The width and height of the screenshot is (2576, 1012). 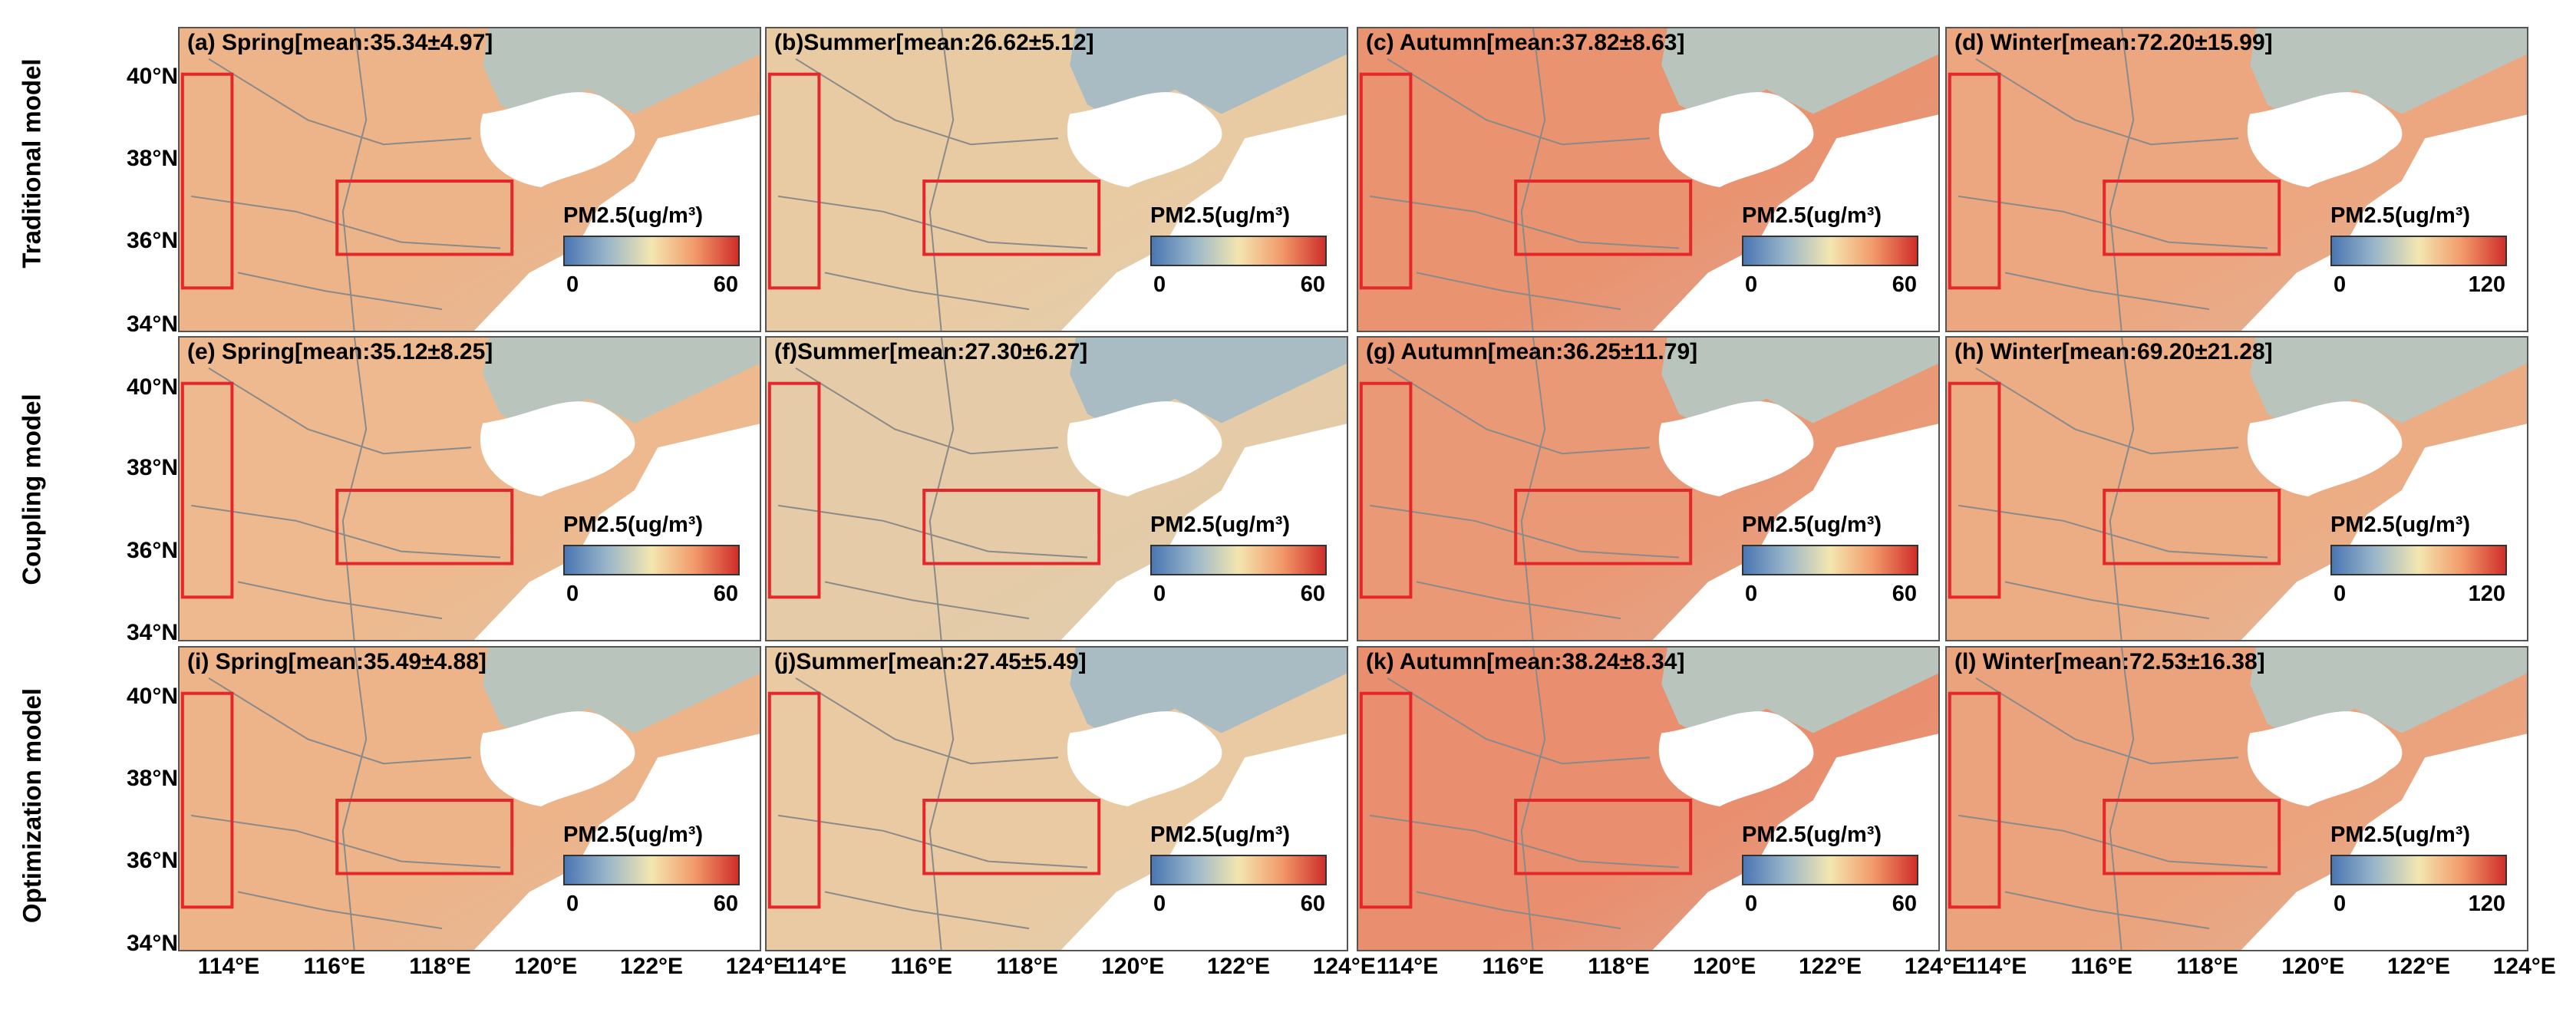 What do you see at coordinates (340, 351) in the screenshot?
I see `panel-title: (e) Spring[mean:35.12±8.25]` at bounding box center [340, 351].